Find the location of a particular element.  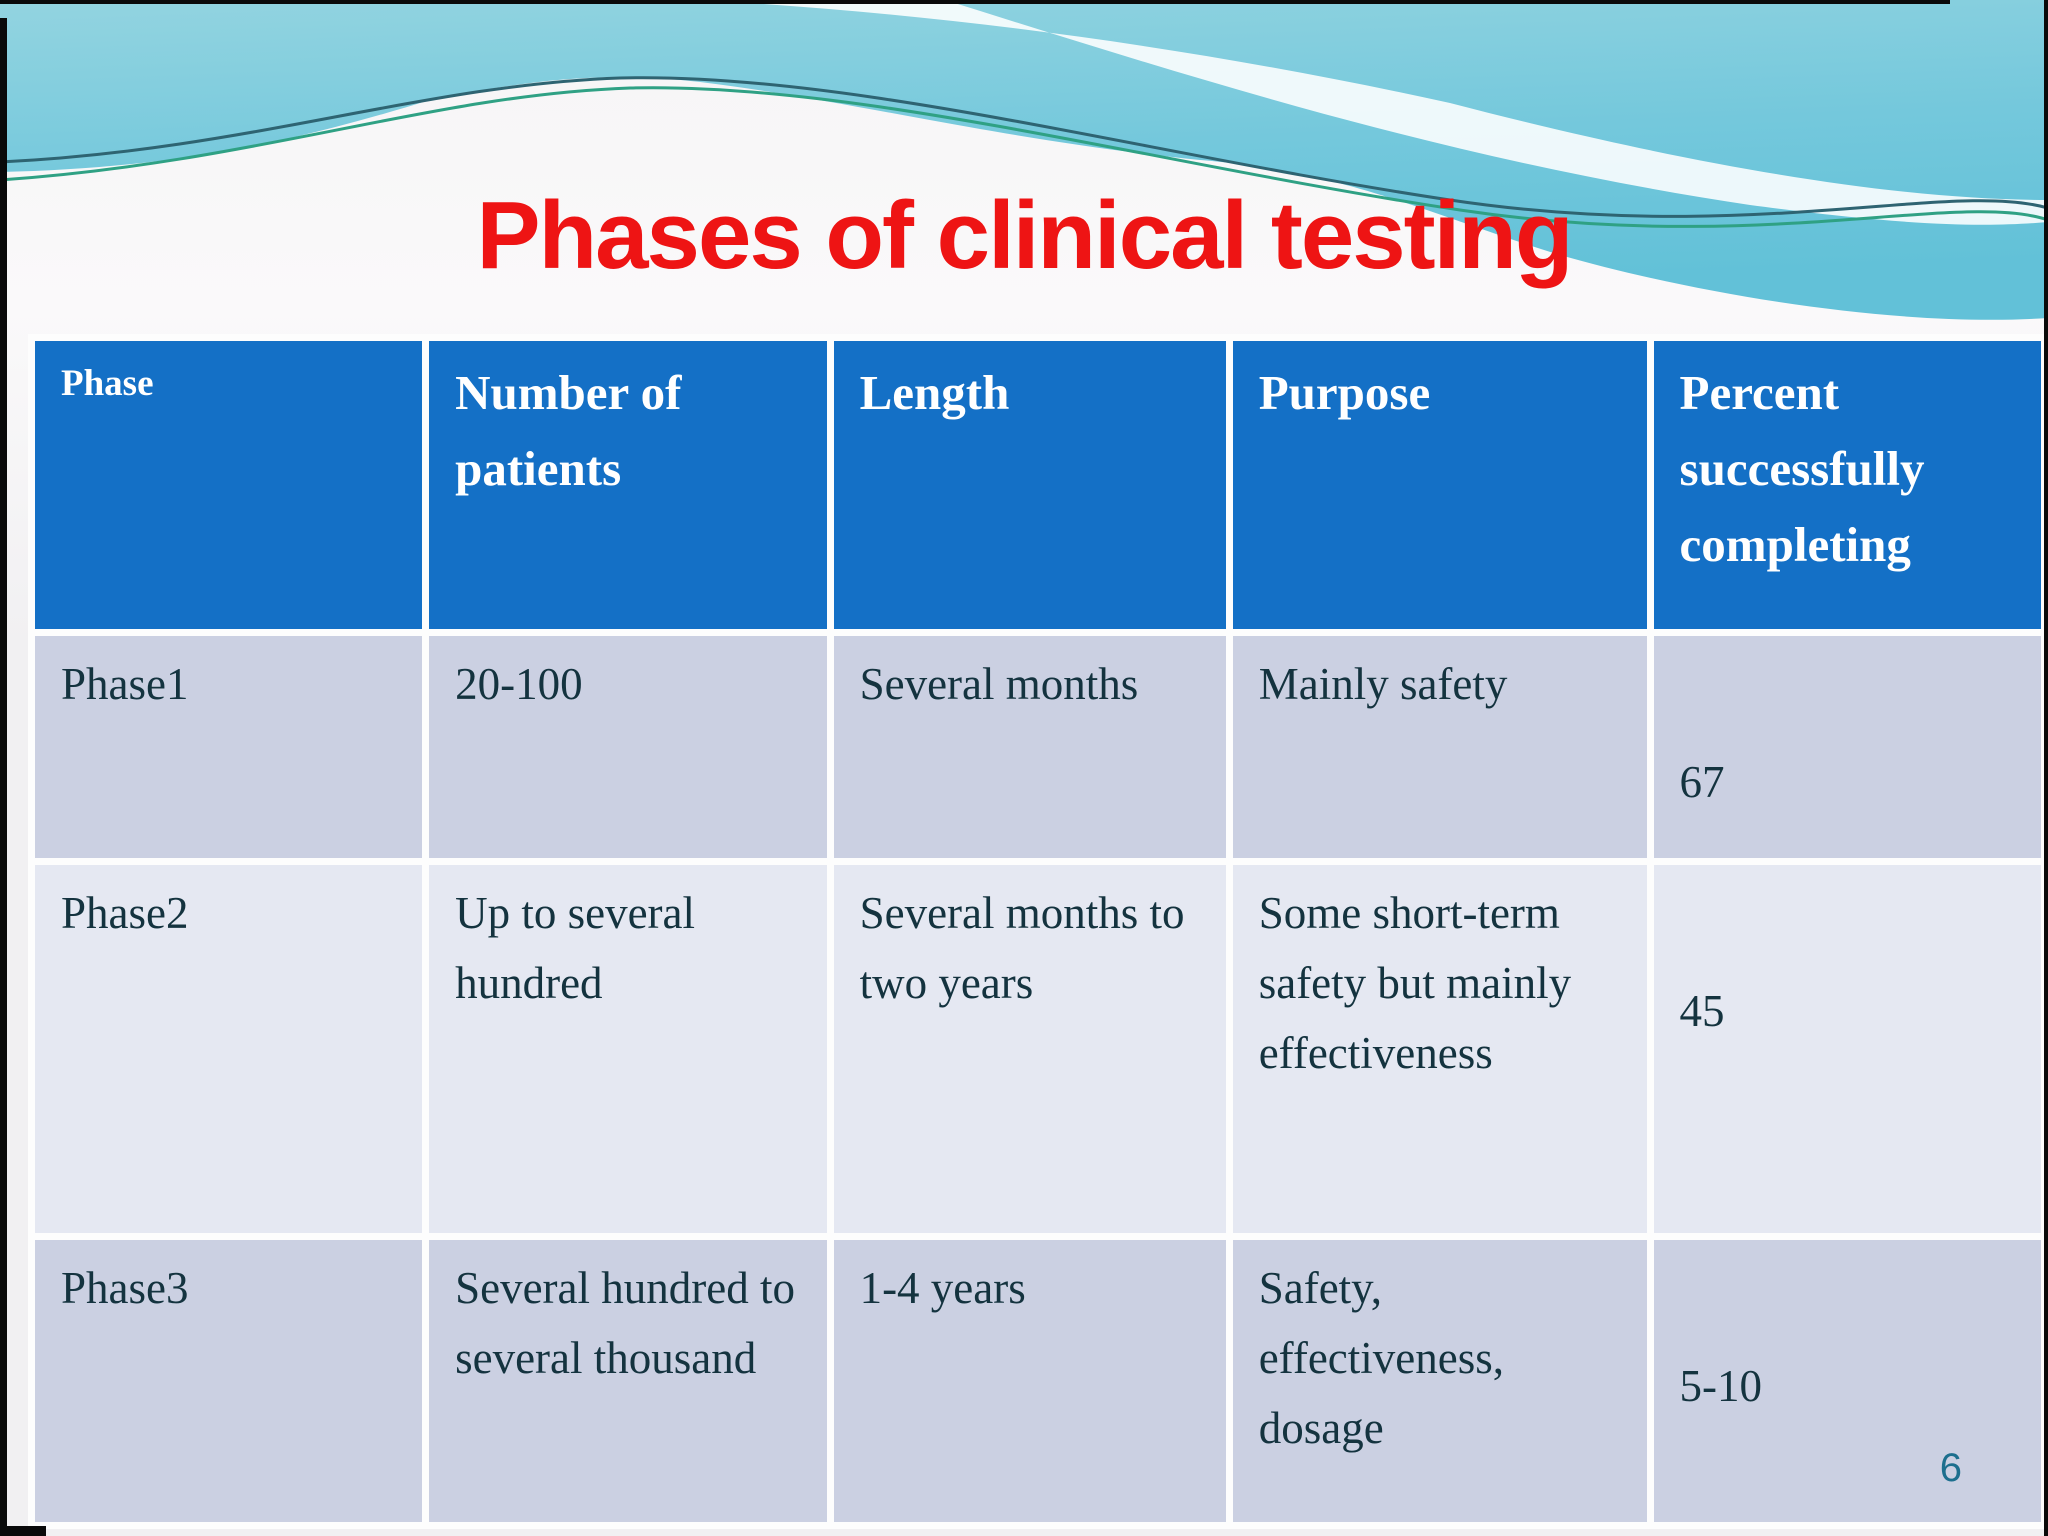

row-label-phase3: Phase3 is located at coordinates (229, 1381).